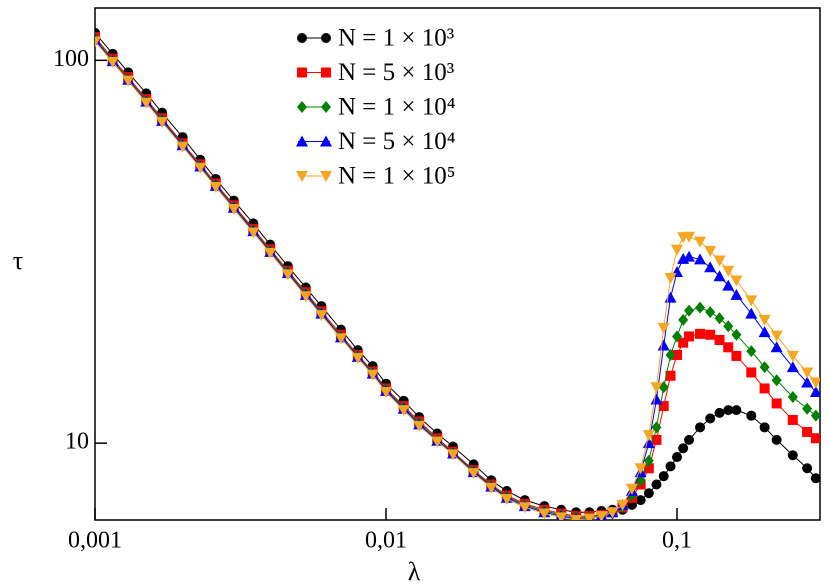 The width and height of the screenshot is (830, 587). What do you see at coordinates (18, 260) in the screenshot?
I see `y-axis-label: τ` at bounding box center [18, 260].